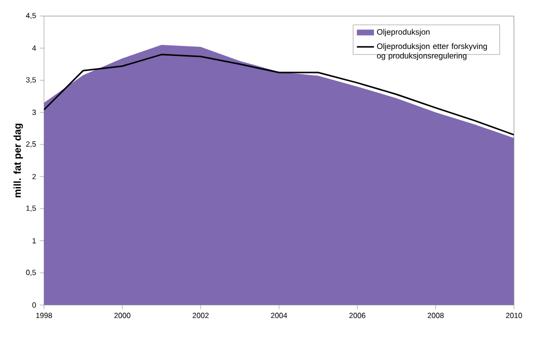 The width and height of the screenshot is (544, 338). What do you see at coordinates (403, 32) in the screenshot?
I see `legend-label: Oljeproduksjon` at bounding box center [403, 32].